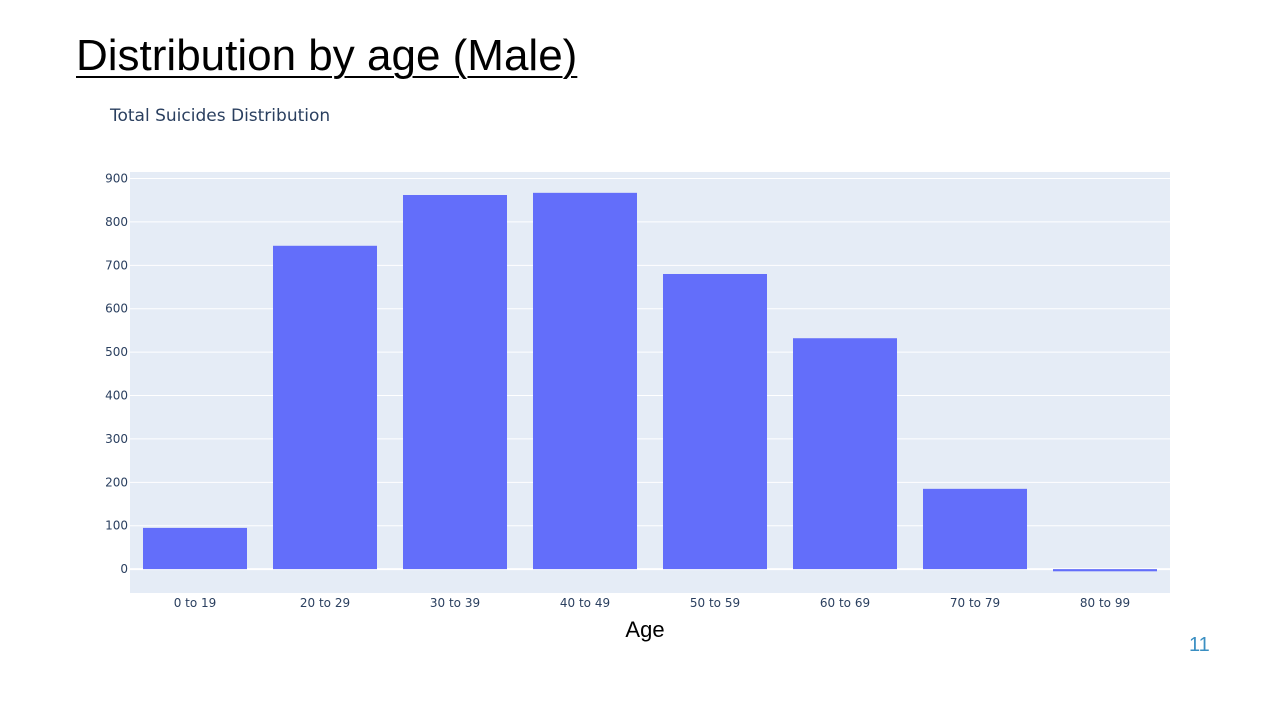 The width and height of the screenshot is (1280, 720). Describe the element at coordinates (116, 265) in the screenshot. I see `y-tick-label: 700` at that location.